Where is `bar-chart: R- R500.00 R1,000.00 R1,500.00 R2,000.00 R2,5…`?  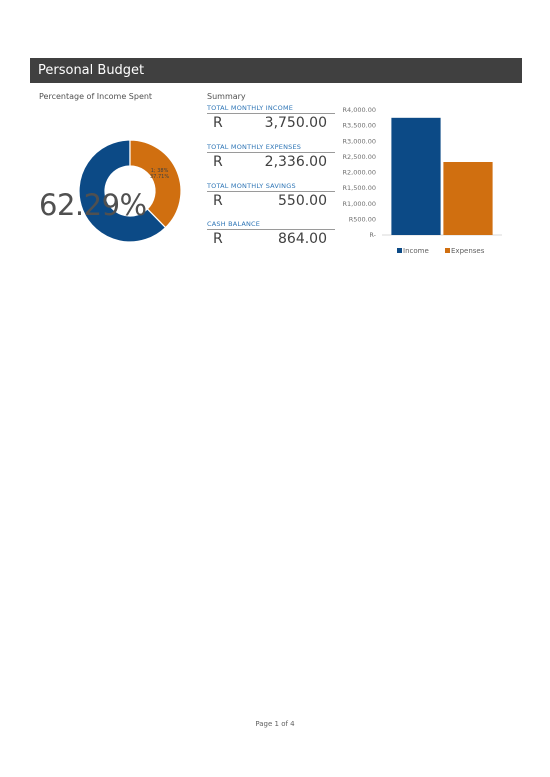 bar-chart: R- R500.00 R1,000.00 R1,500.00 R2,000.00 R2,5… is located at coordinates (422, 180).